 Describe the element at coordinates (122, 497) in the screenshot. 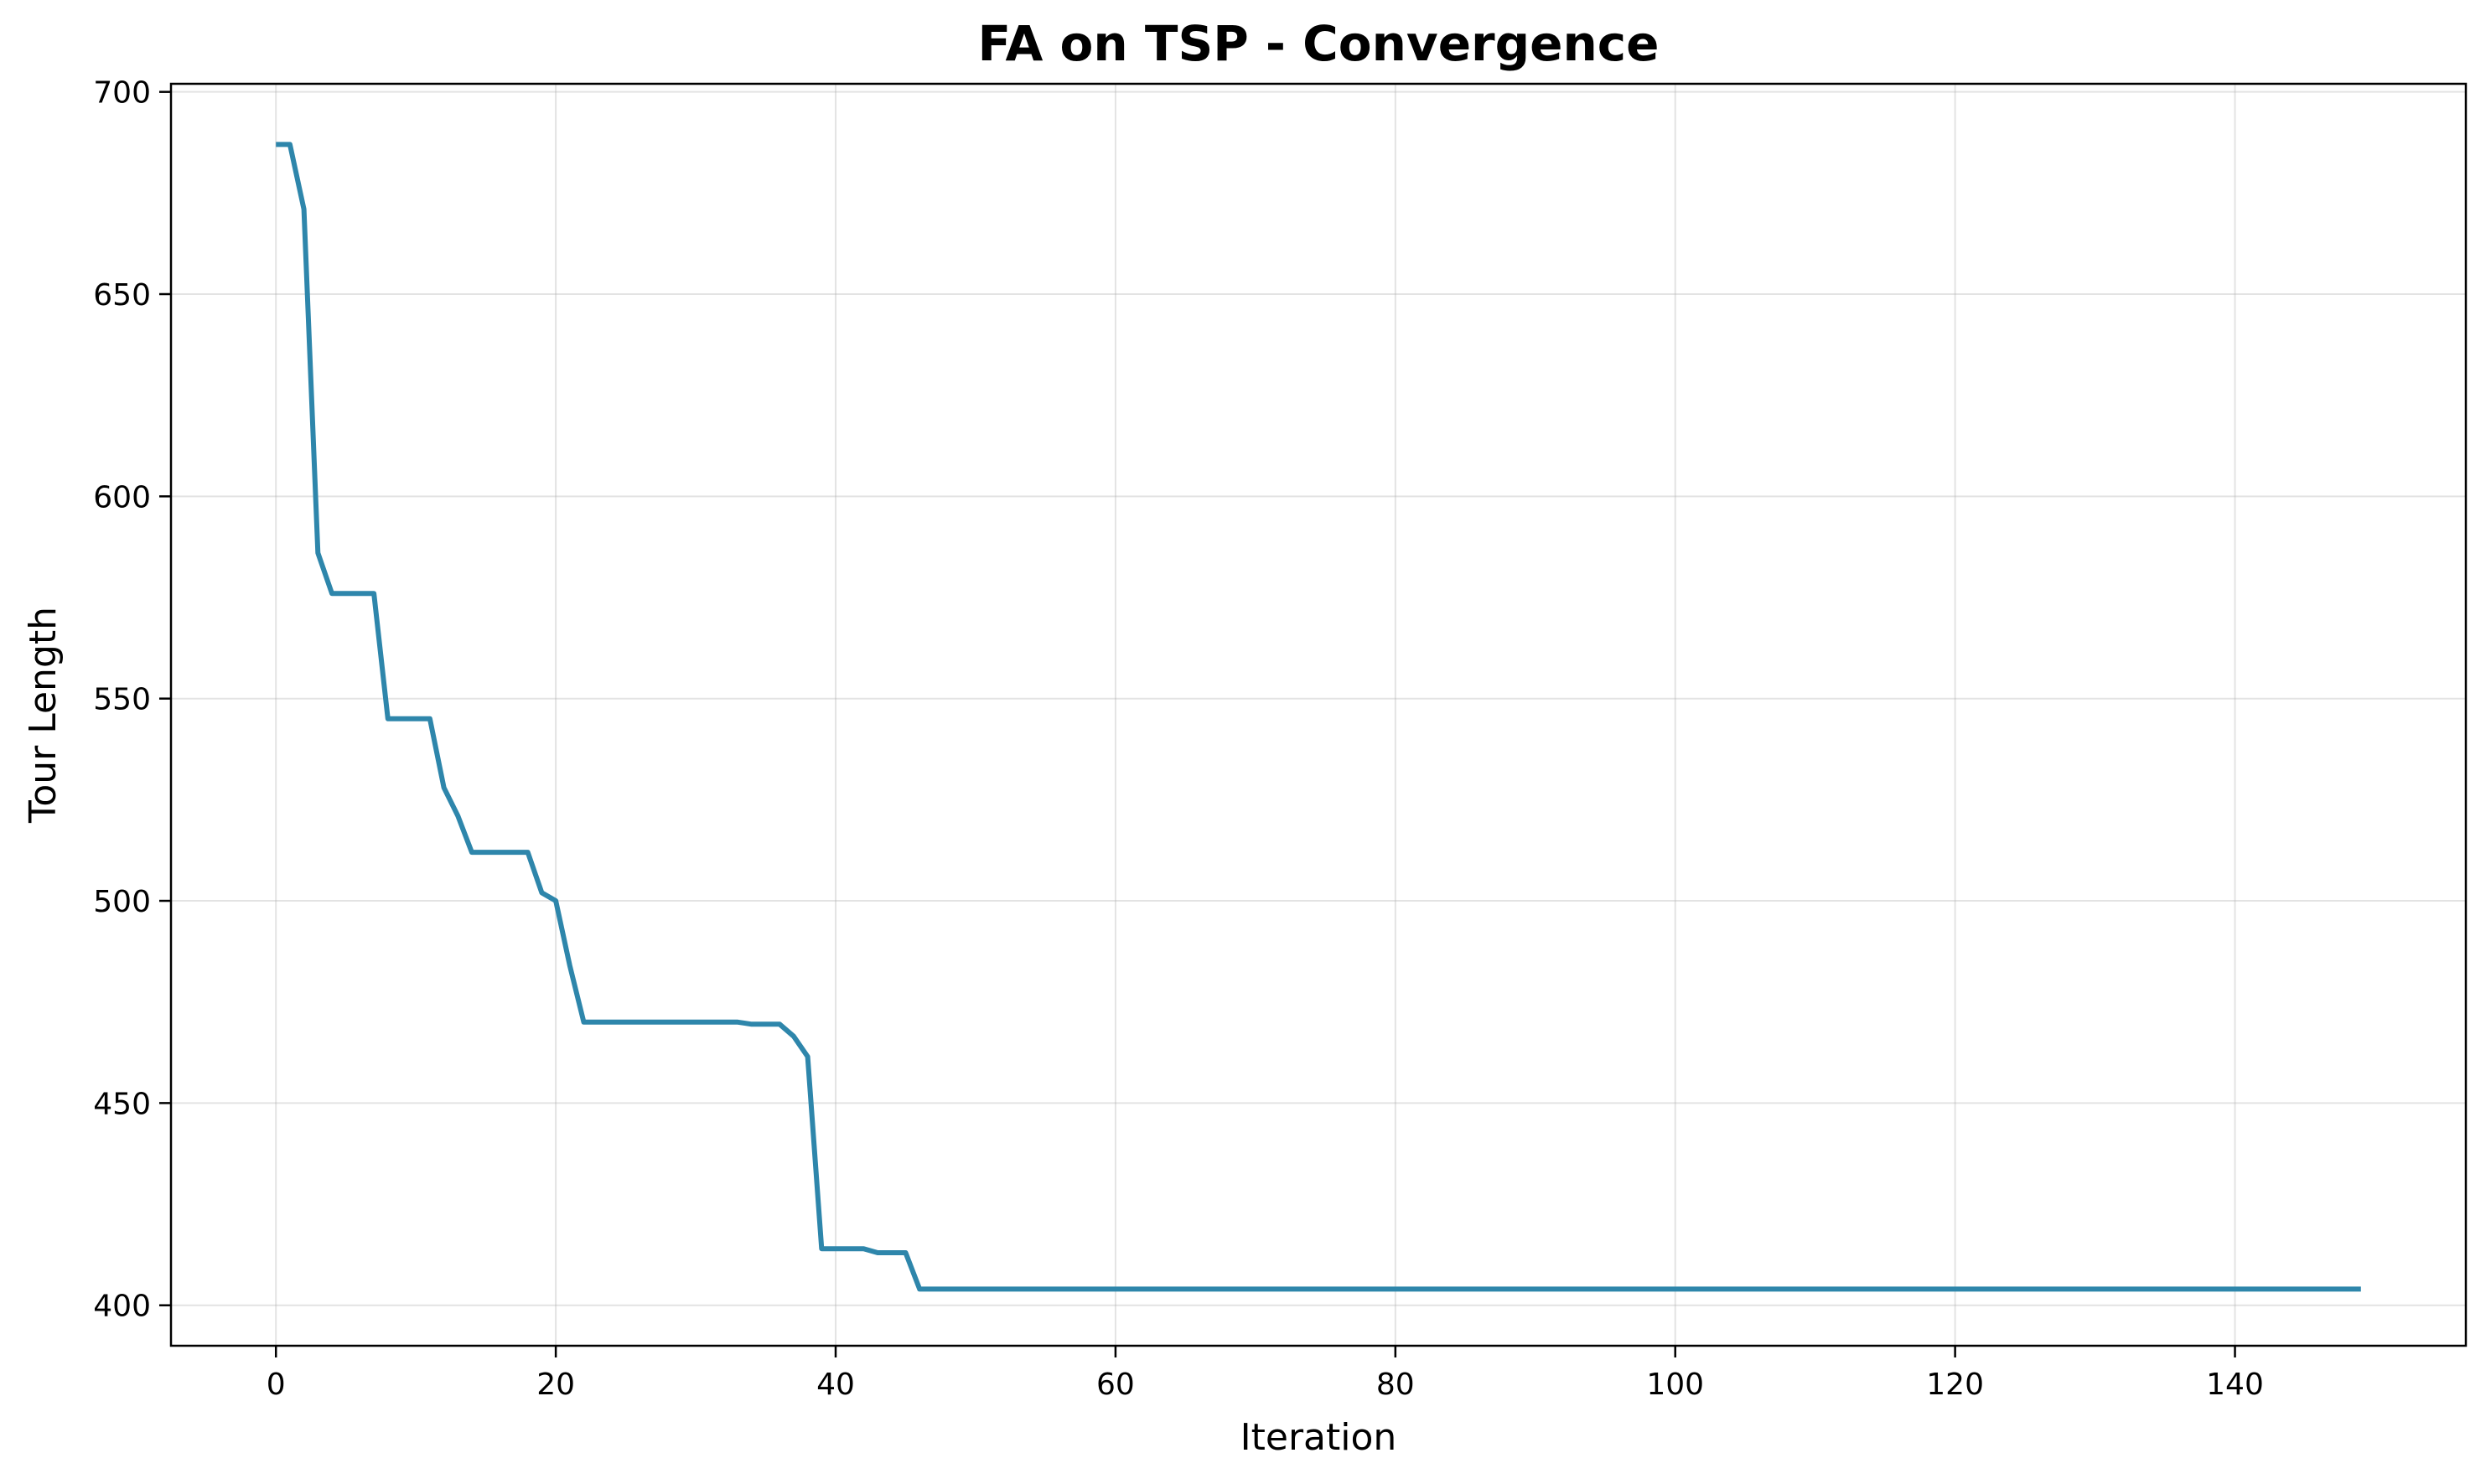

I see `y-tick-label: 600` at that location.